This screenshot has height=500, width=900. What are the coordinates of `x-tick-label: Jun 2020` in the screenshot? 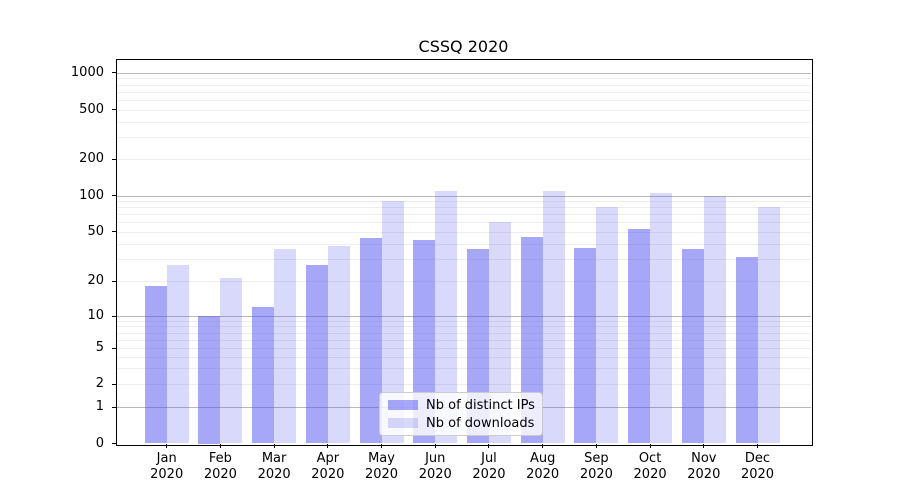 It's located at (435, 467).